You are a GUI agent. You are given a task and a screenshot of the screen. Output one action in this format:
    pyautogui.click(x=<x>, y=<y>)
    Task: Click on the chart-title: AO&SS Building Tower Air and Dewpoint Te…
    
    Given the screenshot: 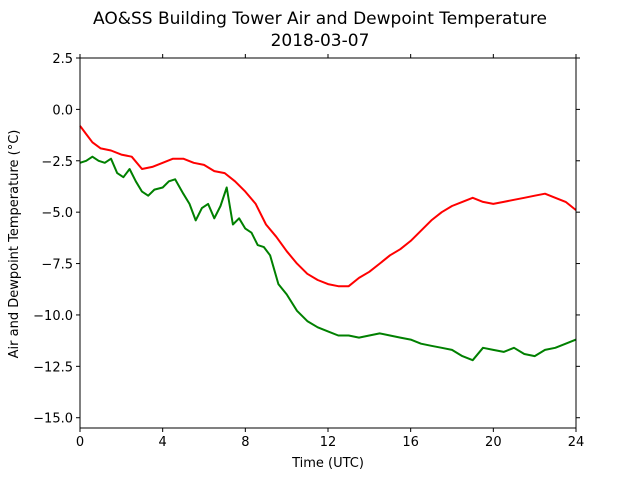 What is the action you would take?
    pyautogui.click(x=320, y=19)
    